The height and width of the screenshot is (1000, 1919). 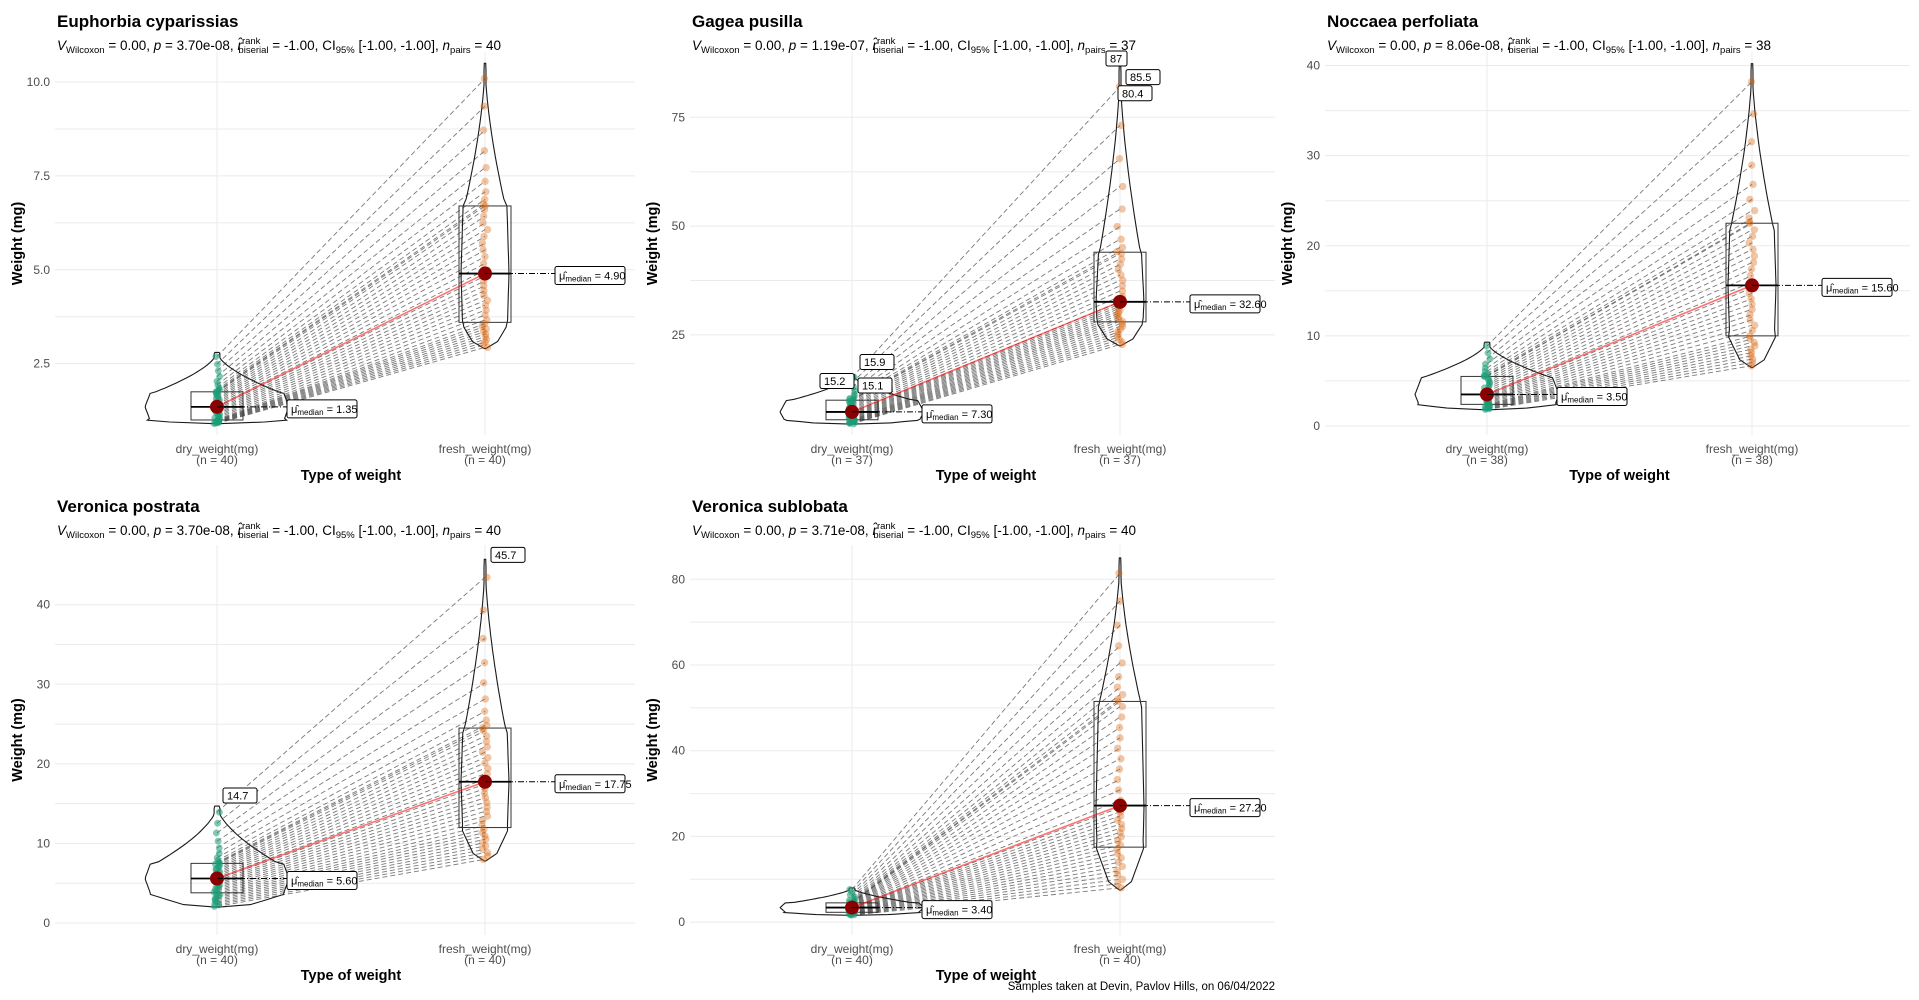 I want to click on outlier-label: 80.4, so click(x=1132, y=94).